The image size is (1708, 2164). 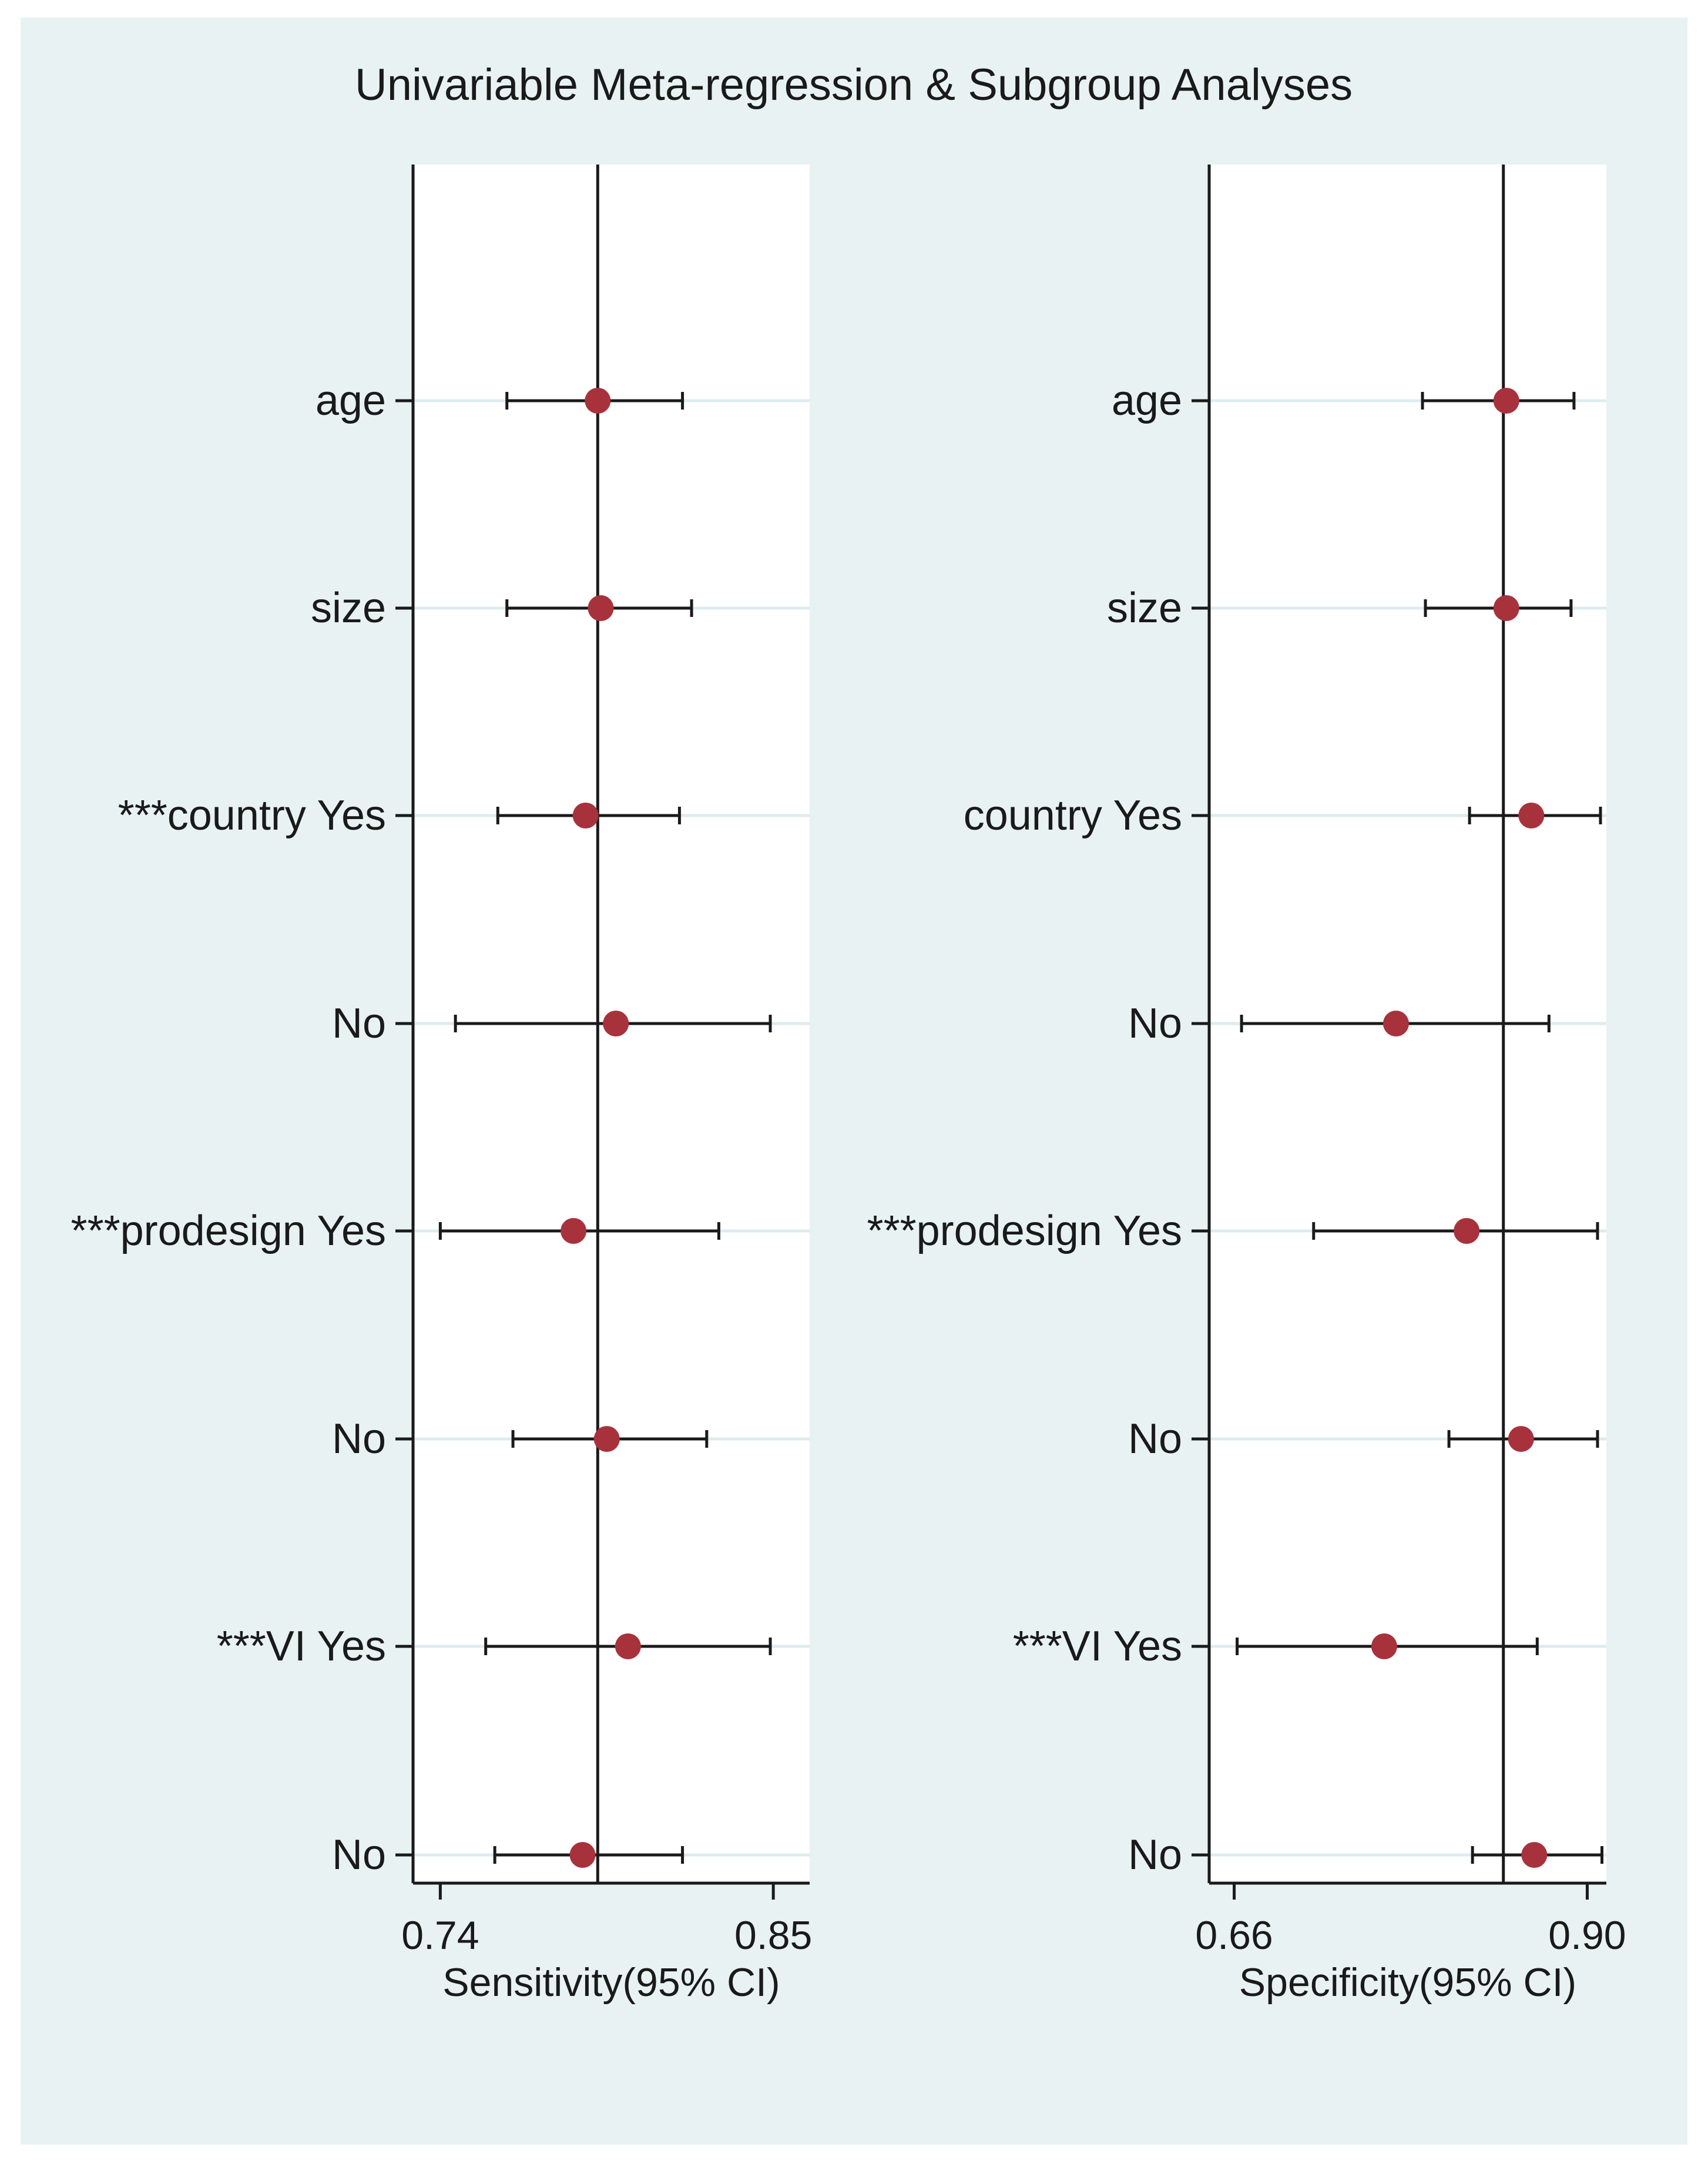 I want to click on x-tick-label: 0.66, so click(x=1234, y=1935).